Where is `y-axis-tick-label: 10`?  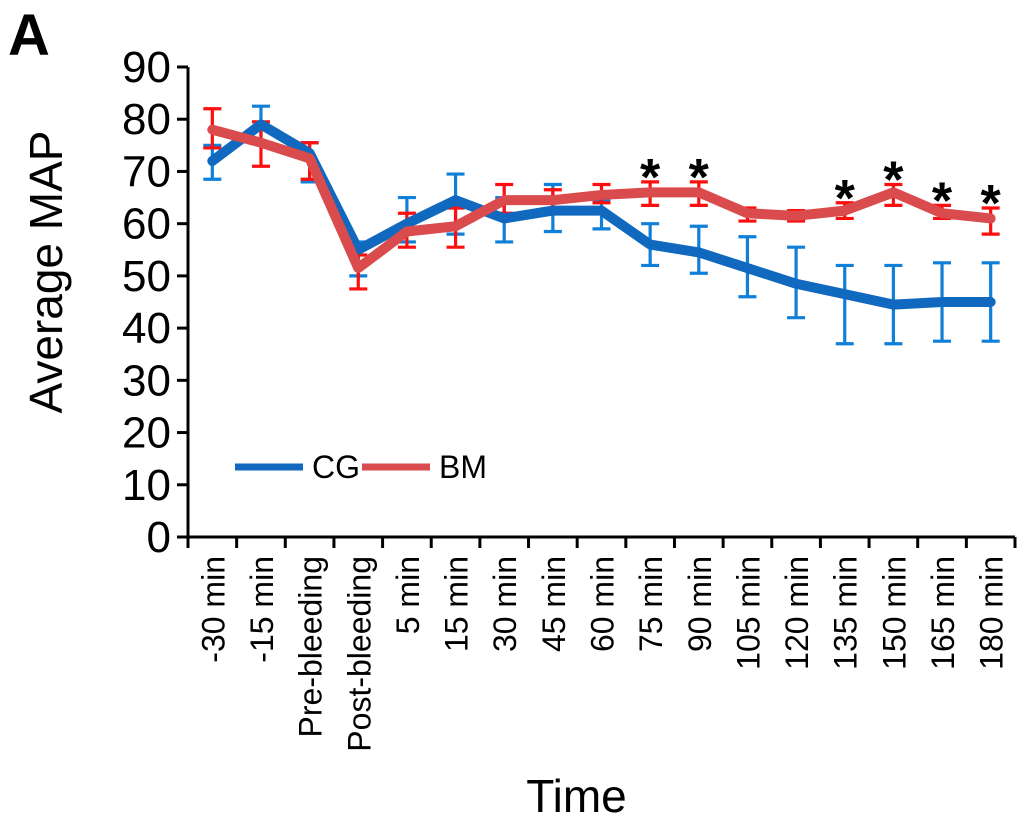 y-axis-tick-label: 10 is located at coordinates (146, 485).